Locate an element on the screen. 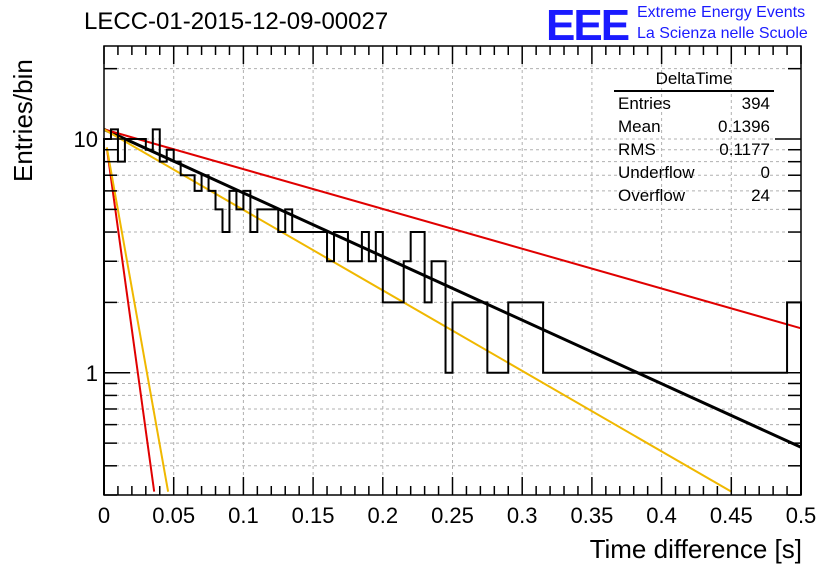 The height and width of the screenshot is (572, 836). x-tick-label: 0.5 is located at coordinates (801, 515).